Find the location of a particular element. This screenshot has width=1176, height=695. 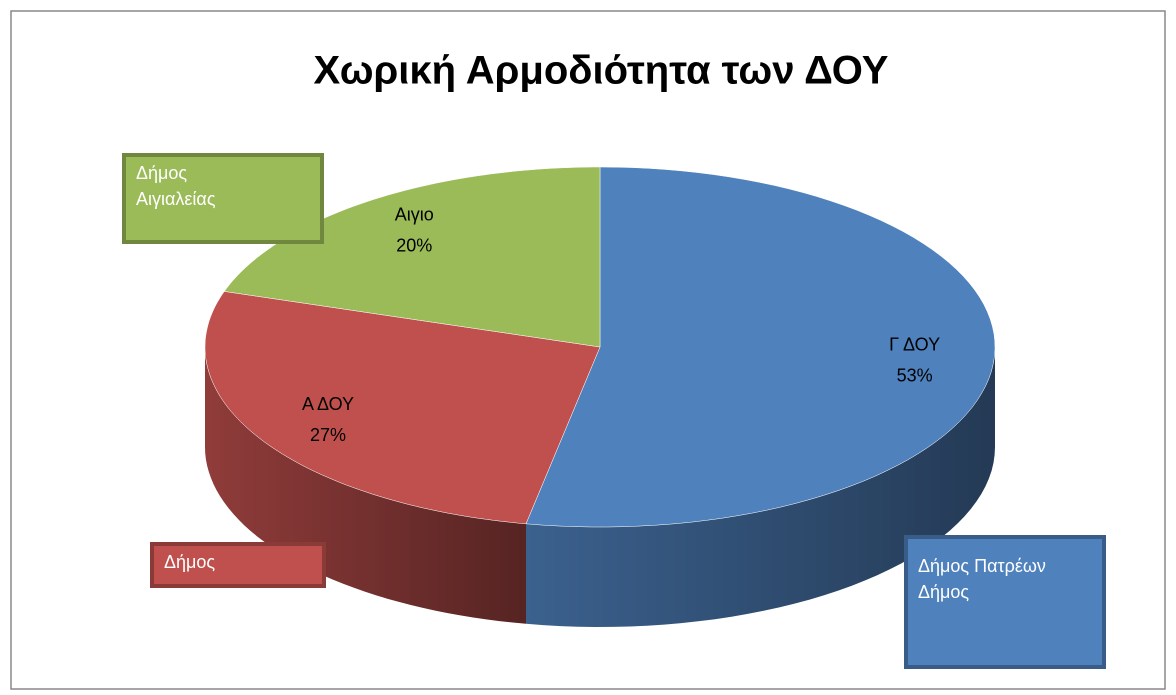

chart-title: Χωρική Αρμοδιότητα των ΔΟΥ is located at coordinates (601, 71).